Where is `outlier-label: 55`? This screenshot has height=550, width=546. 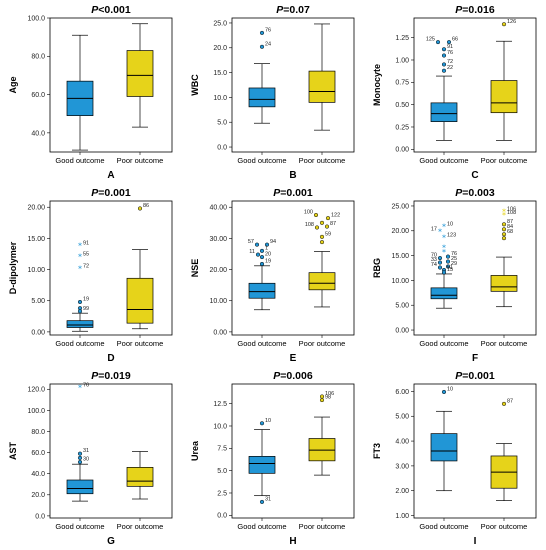 outlier-label: 55 is located at coordinates (86, 255).